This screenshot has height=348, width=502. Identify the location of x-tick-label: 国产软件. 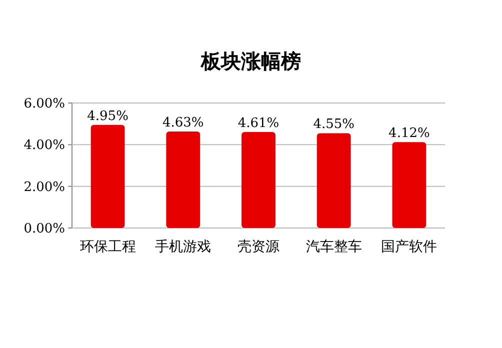
(409, 247).